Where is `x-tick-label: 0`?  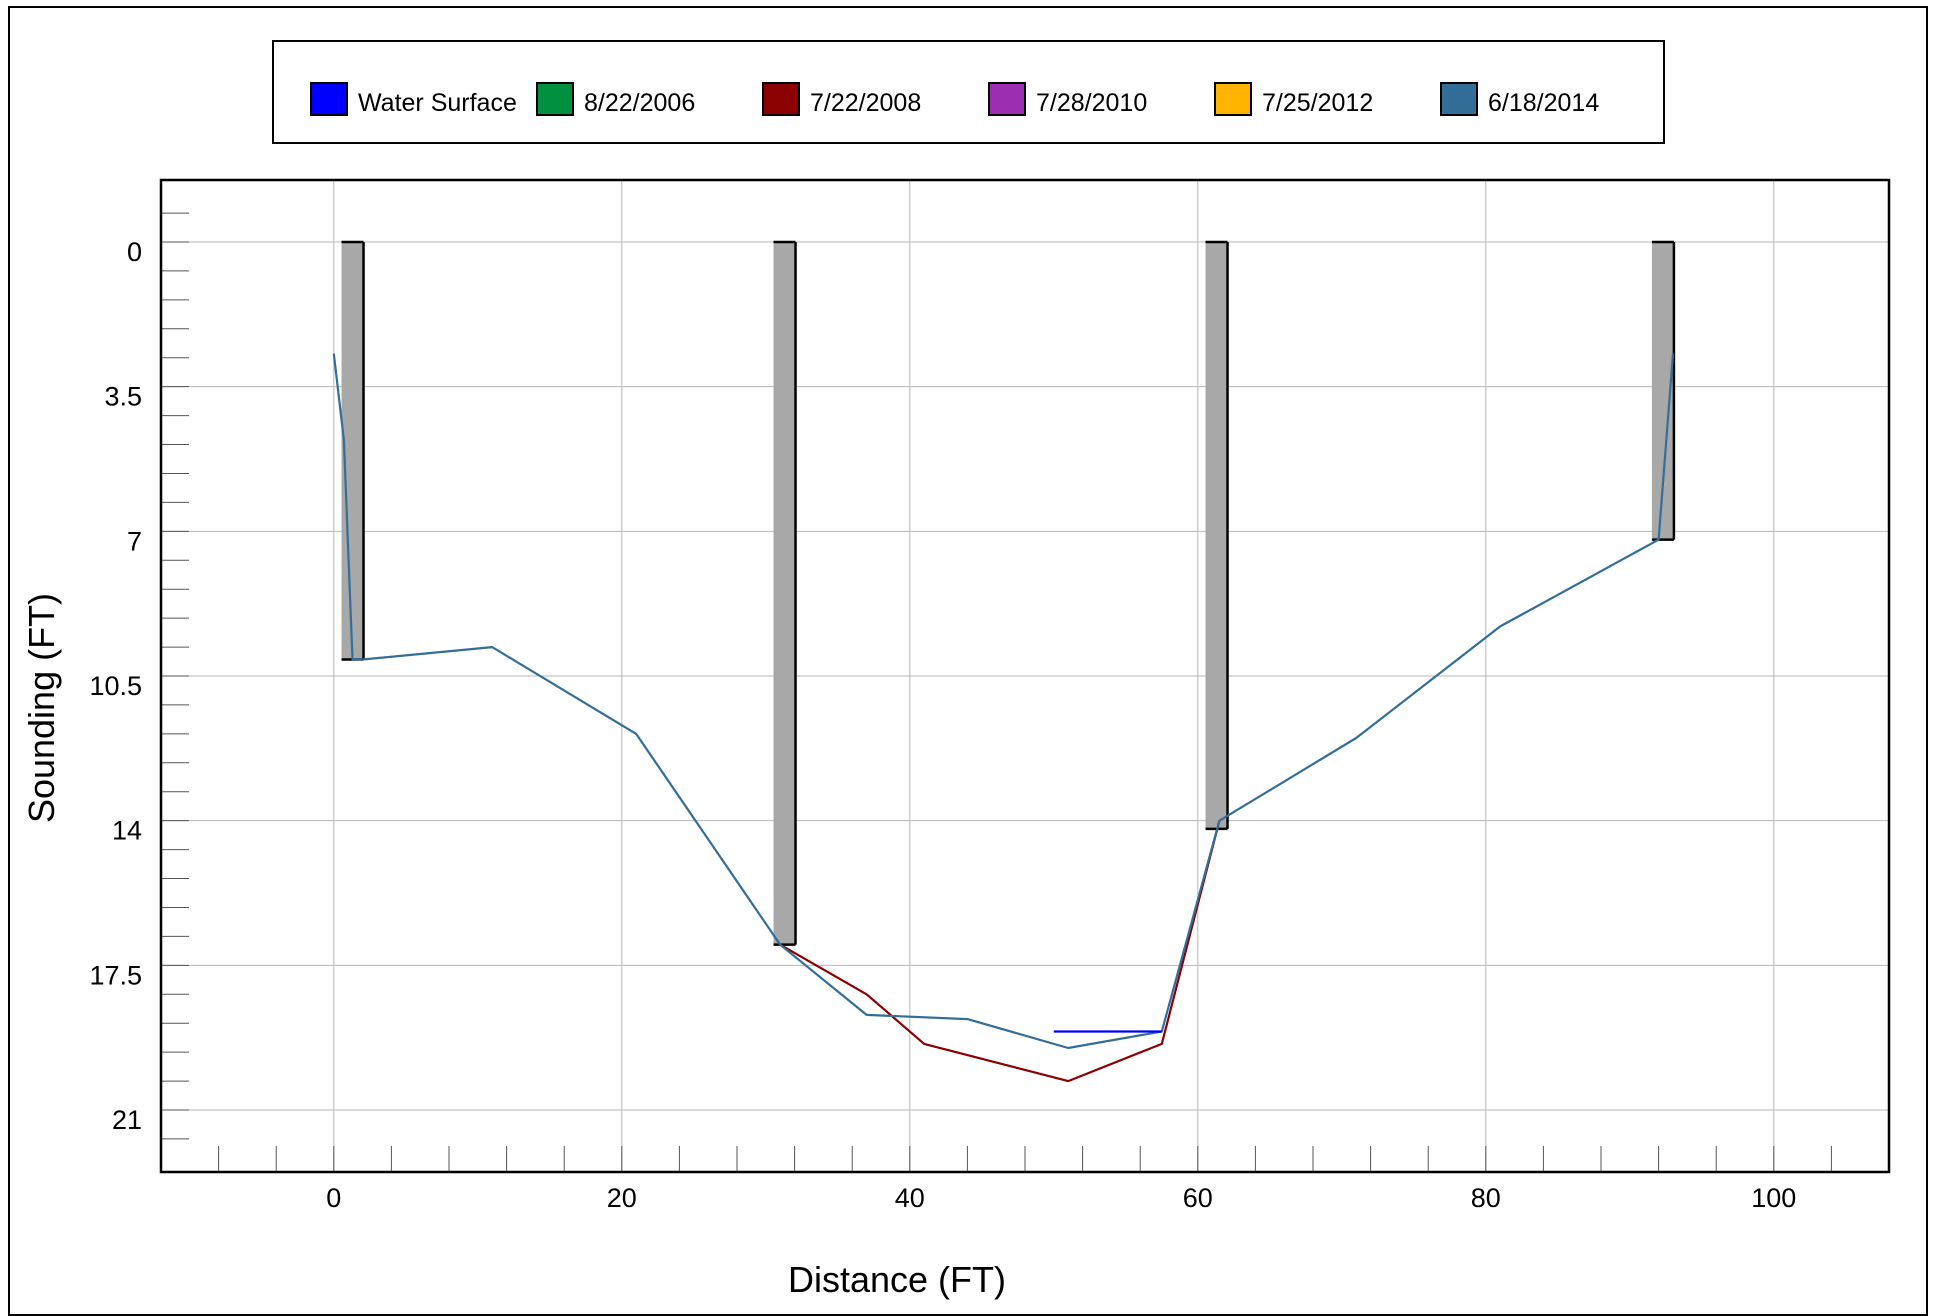 x-tick-label: 0 is located at coordinates (333, 1198).